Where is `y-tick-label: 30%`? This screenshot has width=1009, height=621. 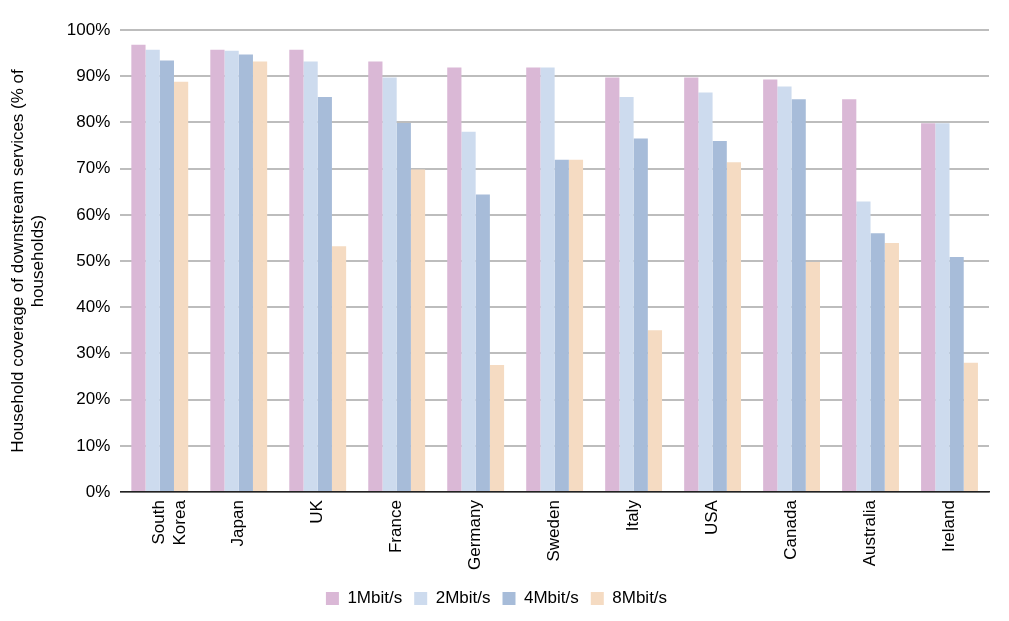 y-tick-label: 30% is located at coordinates (93, 353).